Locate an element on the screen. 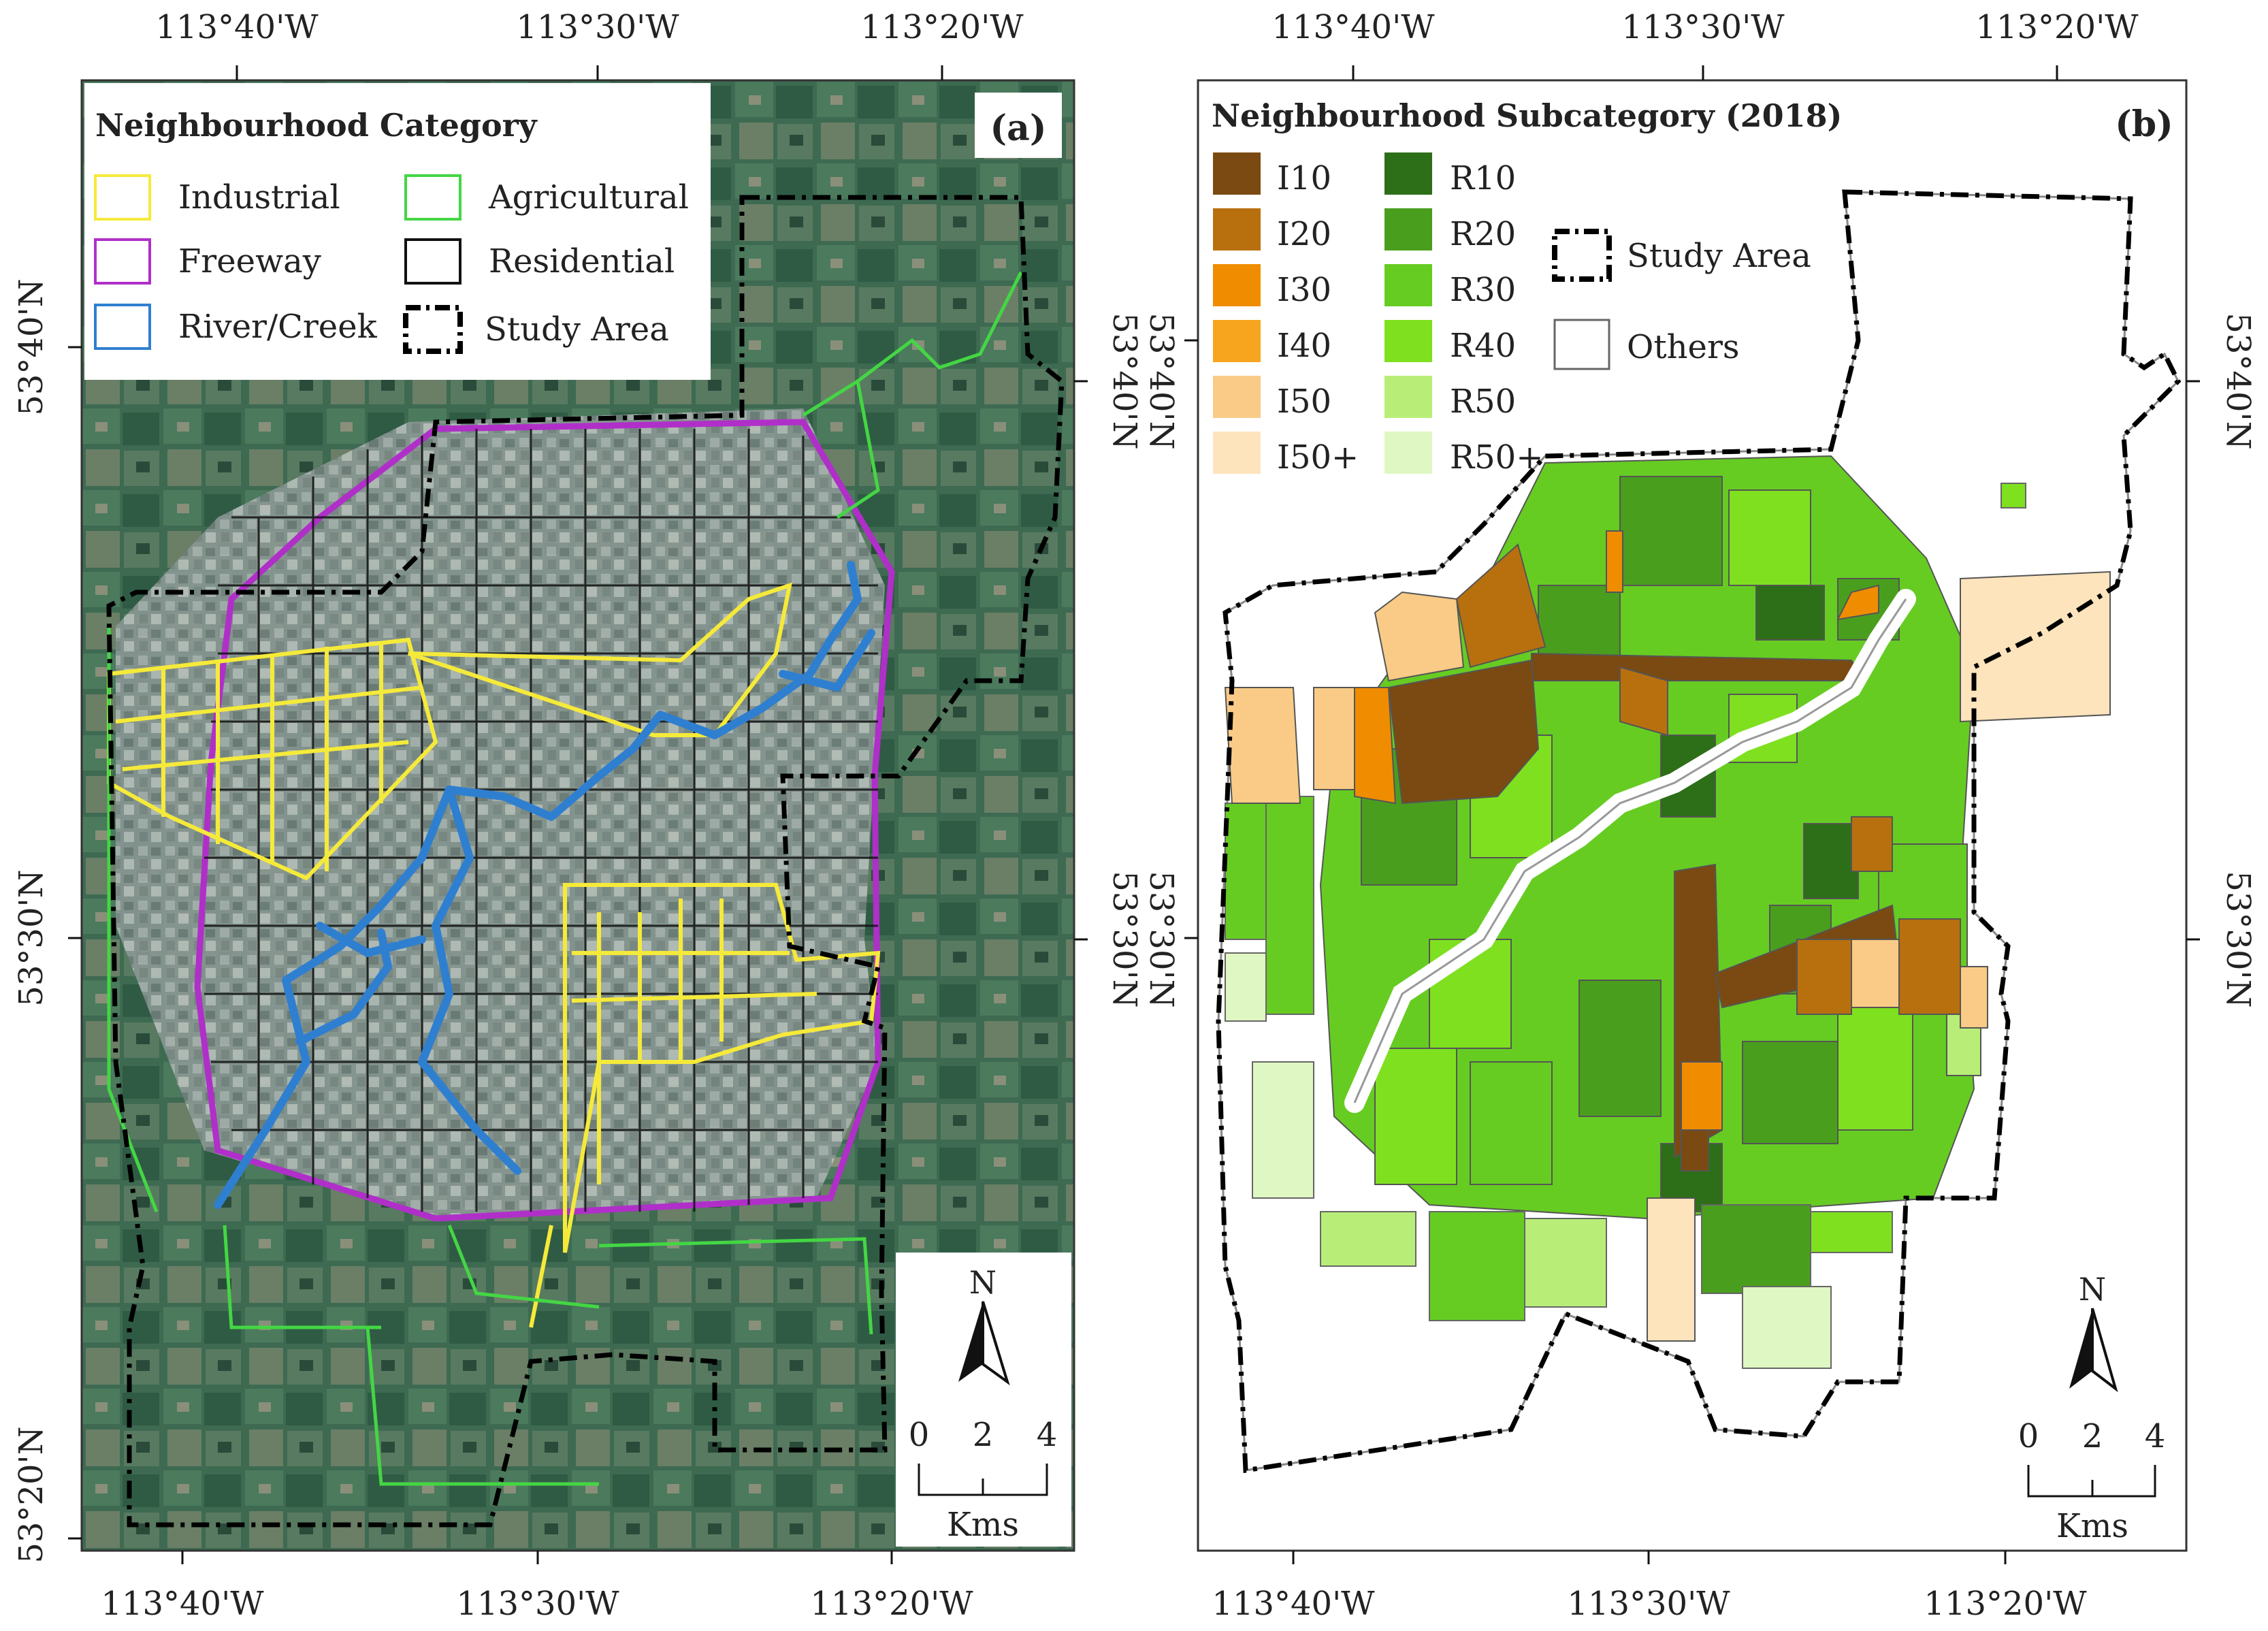 The height and width of the screenshot is (1631, 2268). panel-b-scale-bar is located at coordinates (2091, 1482).